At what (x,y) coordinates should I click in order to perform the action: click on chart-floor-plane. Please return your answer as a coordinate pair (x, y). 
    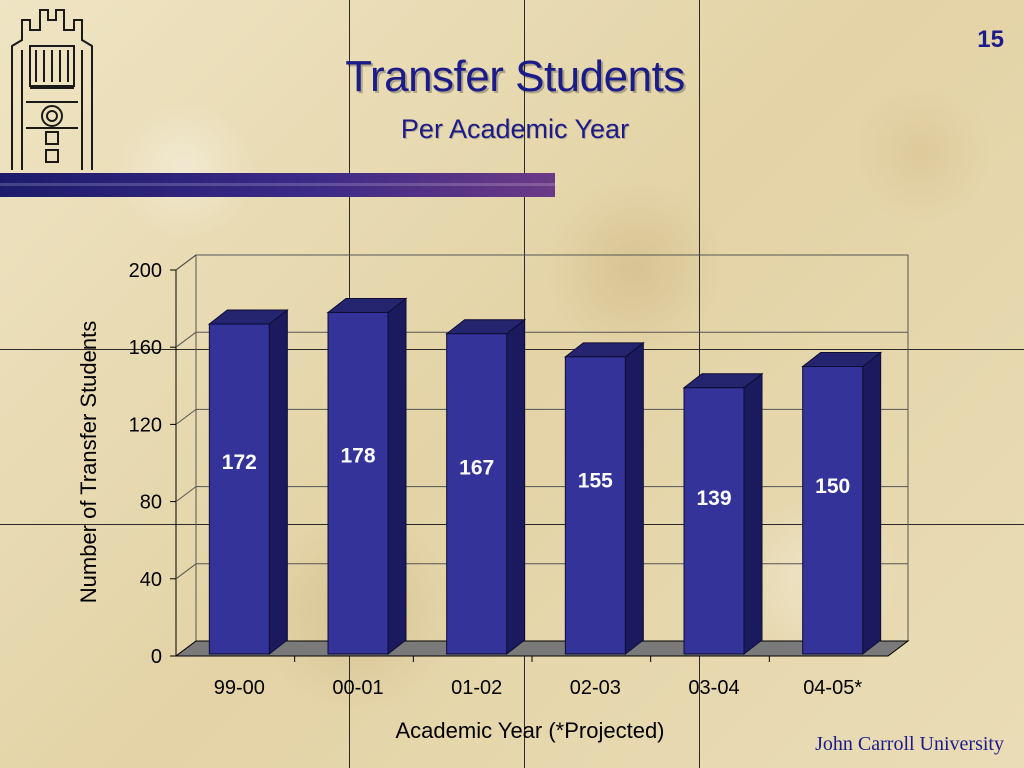
    Looking at the image, I should click on (542, 648).